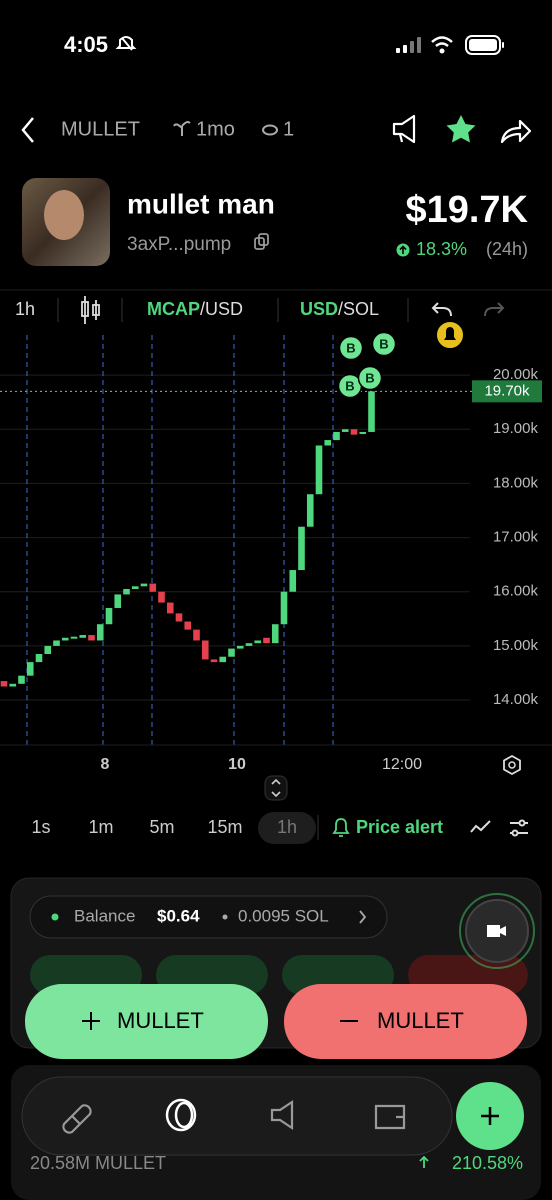 This screenshot has height=1200, width=552. I want to click on nav-home, so click(181, 1115).